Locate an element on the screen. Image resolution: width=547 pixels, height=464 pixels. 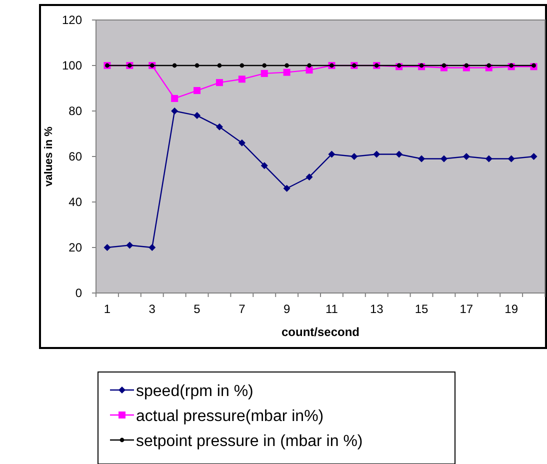
x-axis-title: count/second is located at coordinates (320, 332).